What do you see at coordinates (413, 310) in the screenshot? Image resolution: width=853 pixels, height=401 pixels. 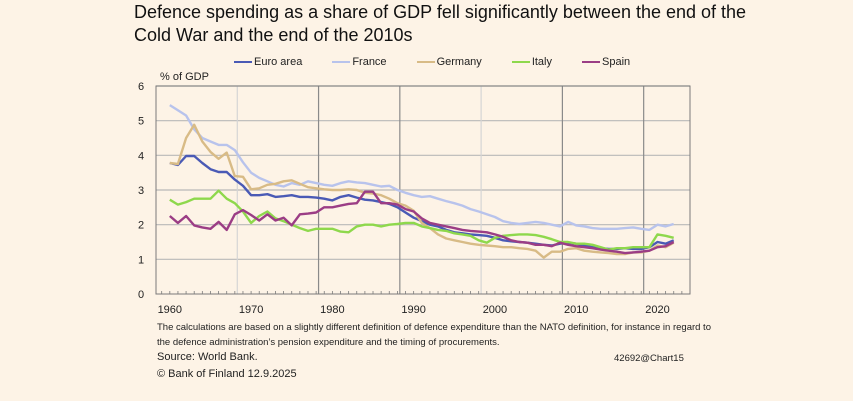 I see `x-tick-label: 1990` at bounding box center [413, 310].